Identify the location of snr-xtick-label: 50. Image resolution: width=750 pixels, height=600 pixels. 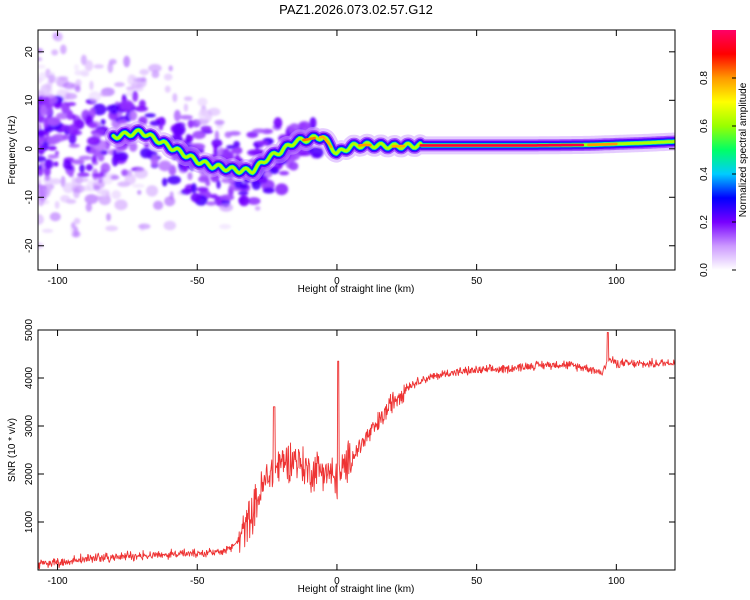
(477, 581).